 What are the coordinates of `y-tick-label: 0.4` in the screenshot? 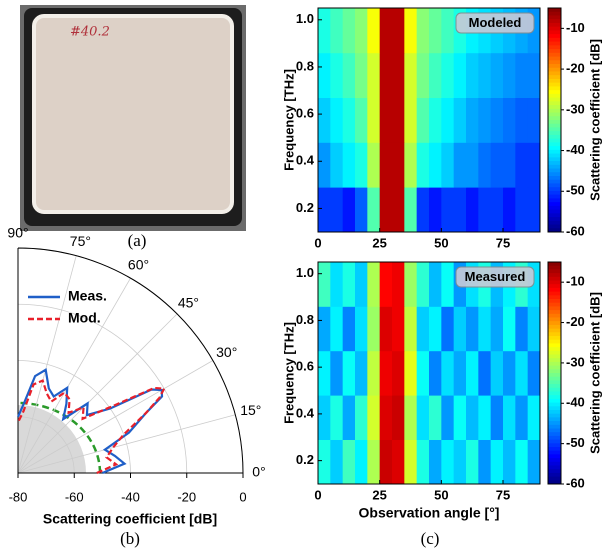 It's located at (305, 160).